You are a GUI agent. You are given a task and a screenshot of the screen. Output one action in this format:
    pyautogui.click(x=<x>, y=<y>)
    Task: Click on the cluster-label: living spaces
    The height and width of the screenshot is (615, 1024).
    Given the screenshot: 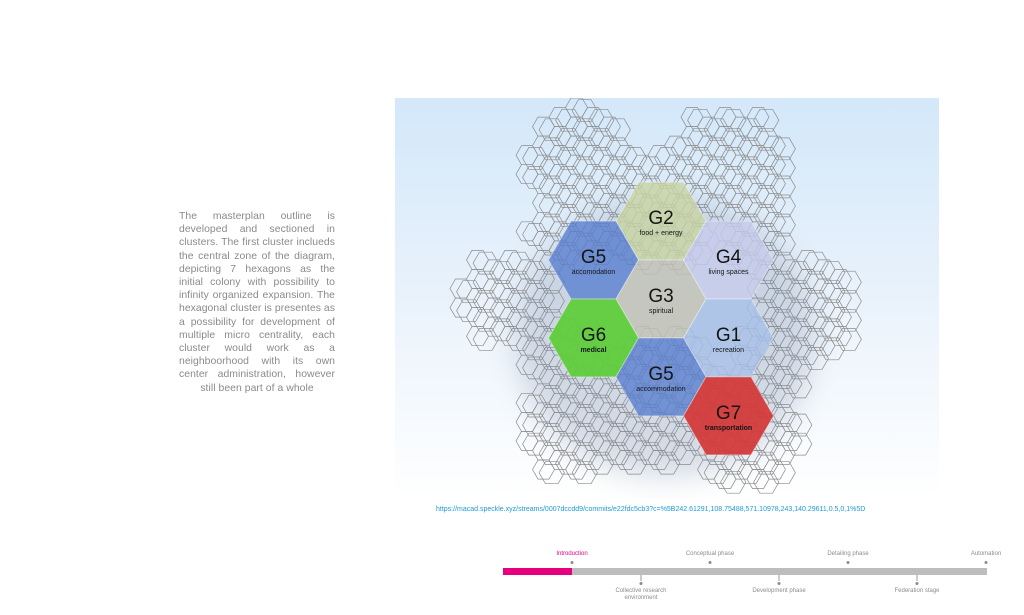 What is the action you would take?
    pyautogui.click(x=728, y=272)
    